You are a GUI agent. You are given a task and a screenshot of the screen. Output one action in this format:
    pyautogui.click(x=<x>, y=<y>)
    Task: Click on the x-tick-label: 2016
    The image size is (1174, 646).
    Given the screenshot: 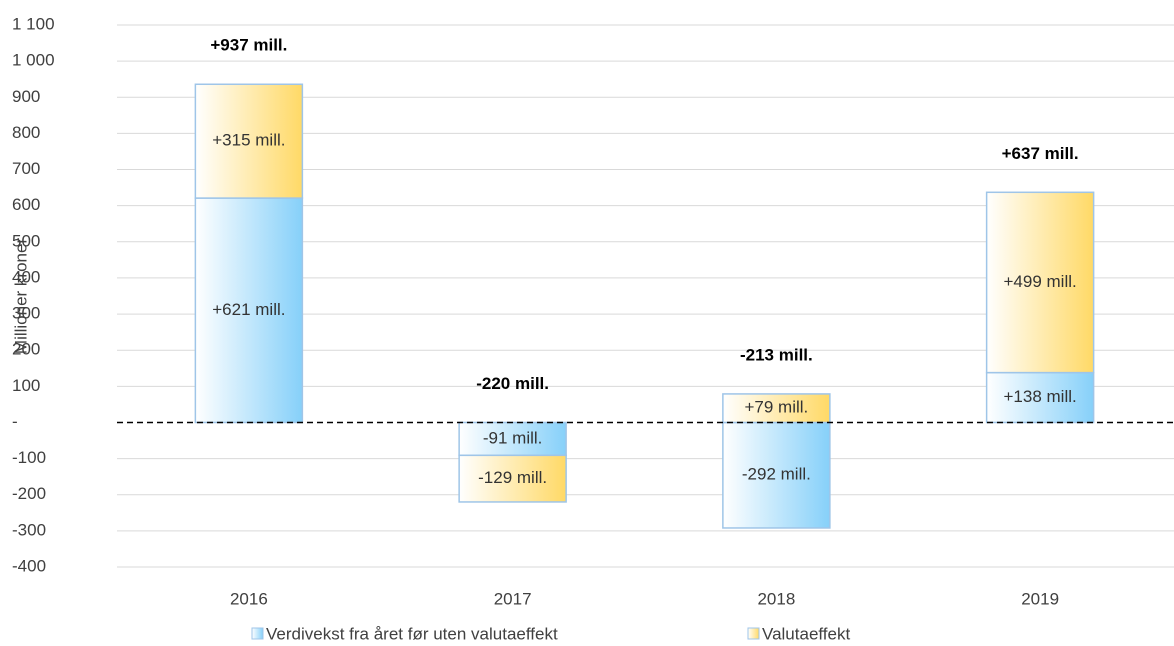 What is the action you would take?
    pyautogui.click(x=249, y=598)
    